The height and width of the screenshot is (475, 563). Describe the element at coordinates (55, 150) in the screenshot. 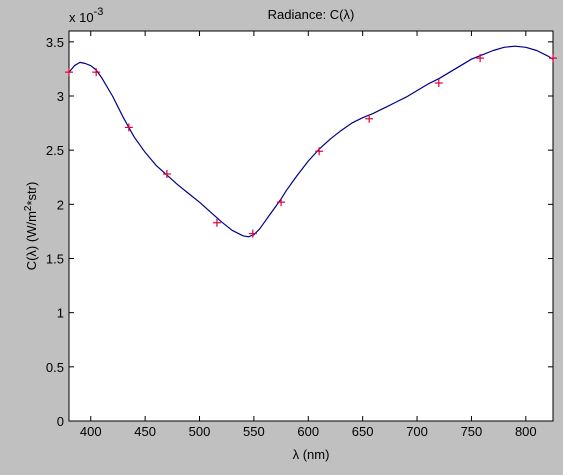

I see `y-tick-label: 2.5` at that location.